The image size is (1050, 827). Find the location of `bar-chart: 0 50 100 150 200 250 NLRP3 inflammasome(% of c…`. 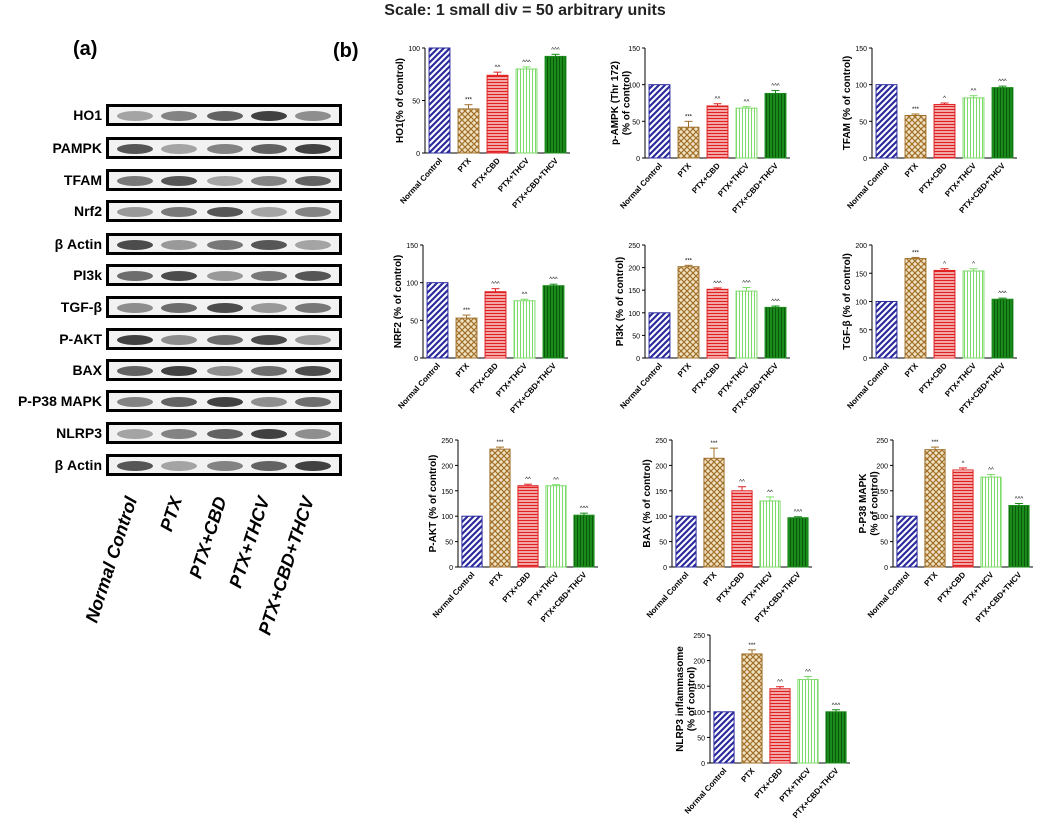

bar-chart: 0 50 100 150 200 250 NLRP3 inflammasome(% of c… is located at coordinates (762, 726).